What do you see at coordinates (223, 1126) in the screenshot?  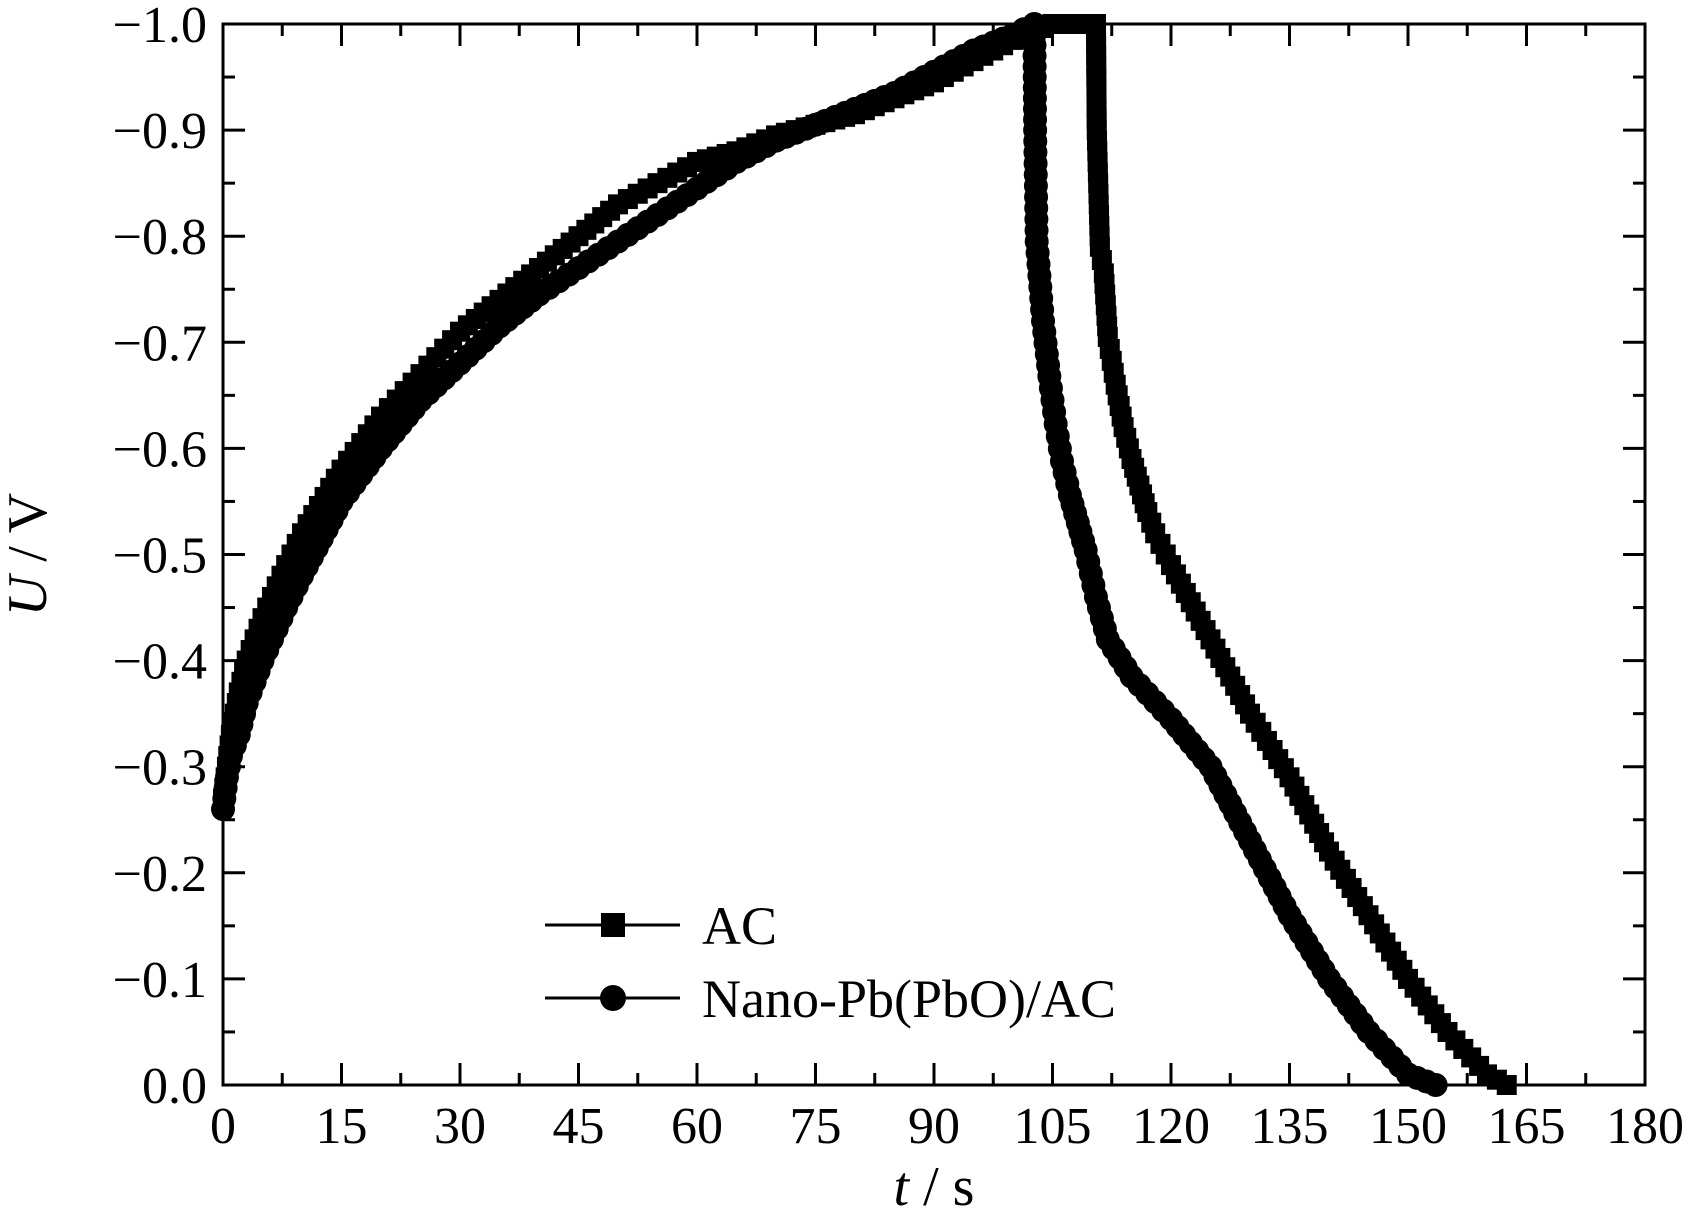 I see `x-tick-label: 0` at bounding box center [223, 1126].